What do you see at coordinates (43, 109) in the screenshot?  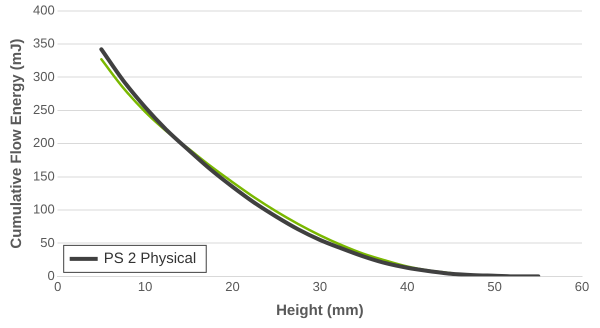 I see `y-tick-label: 250` at bounding box center [43, 109].